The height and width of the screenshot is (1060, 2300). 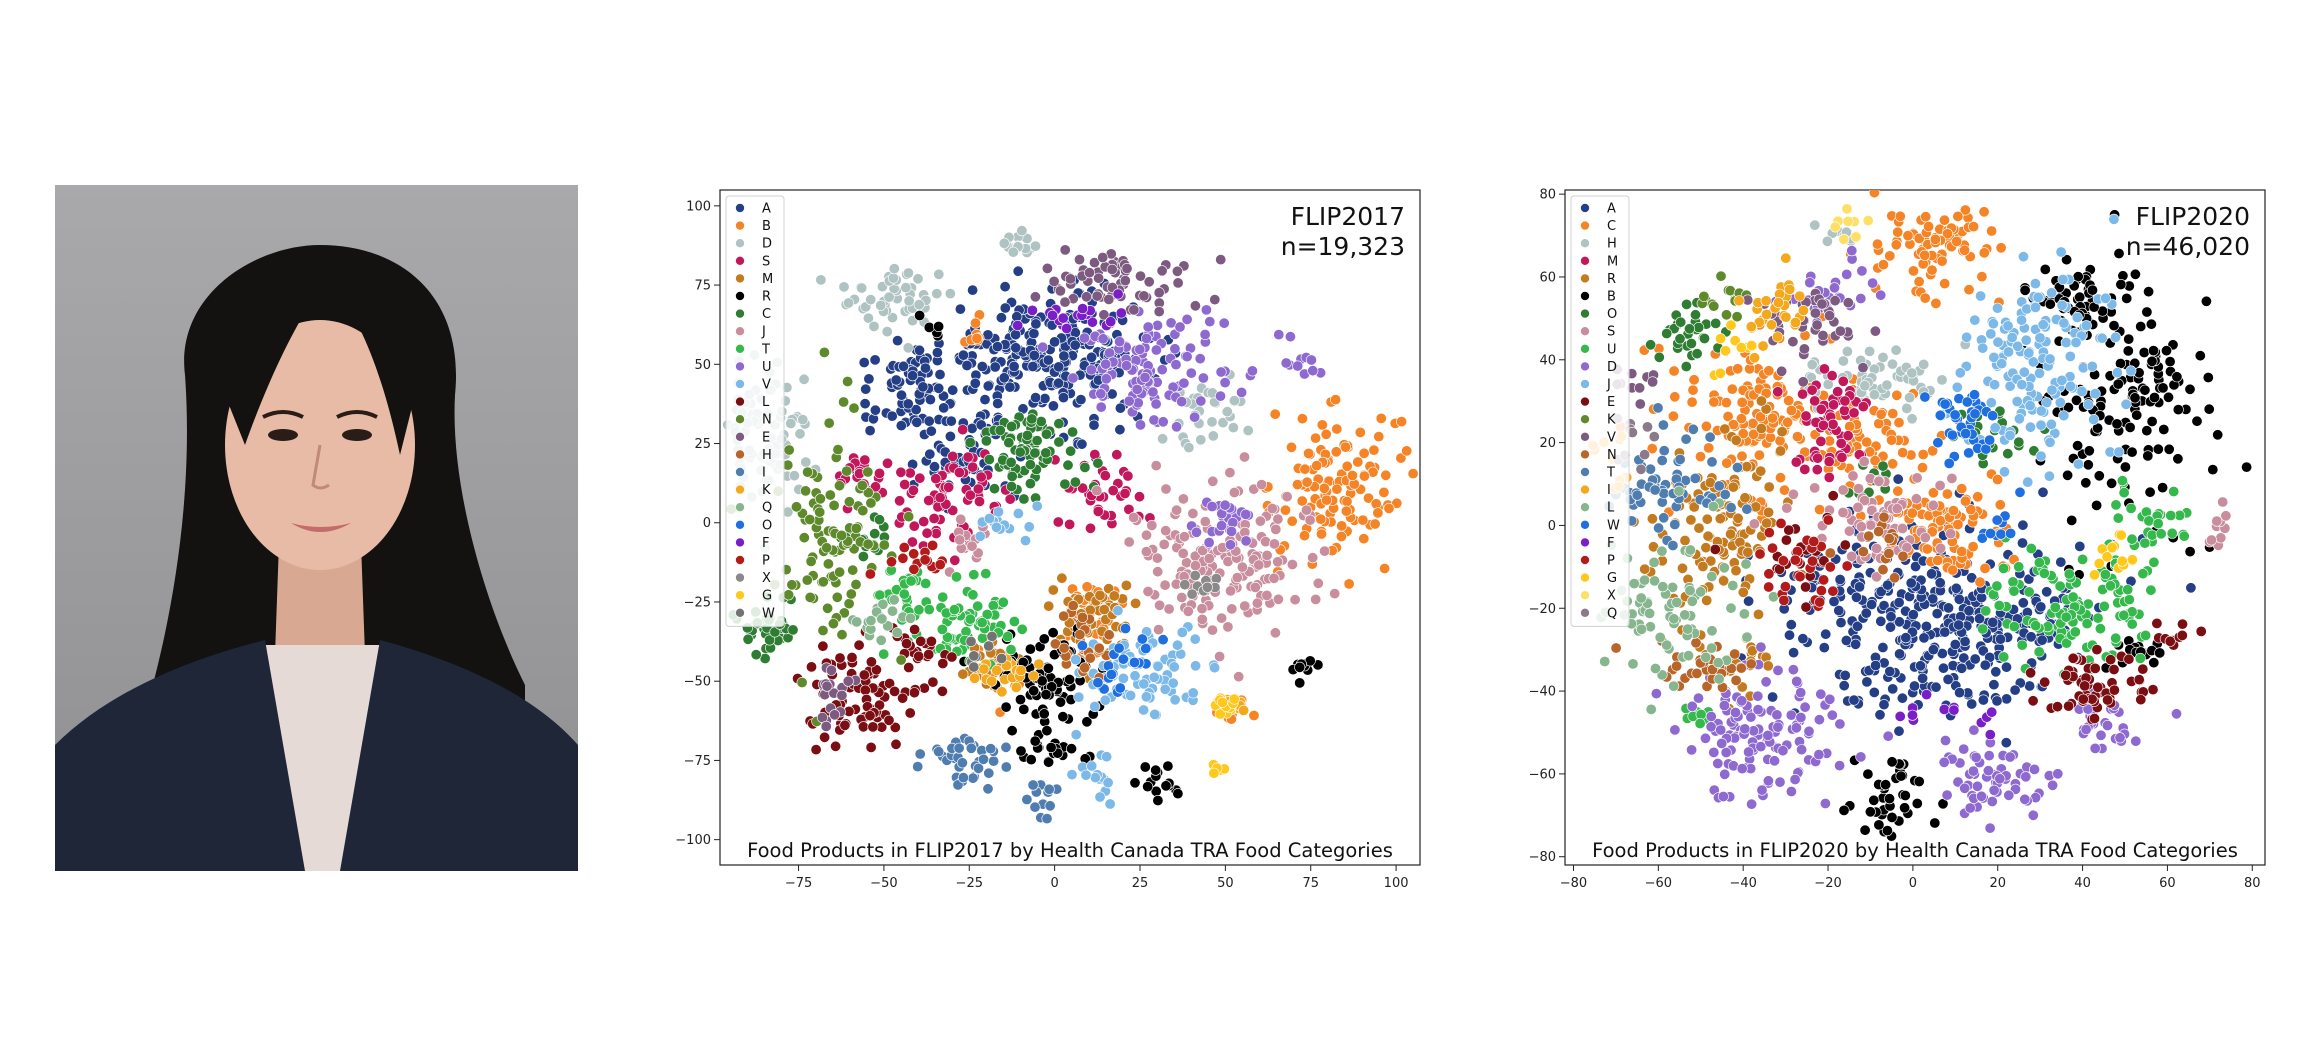 What do you see at coordinates (871, 621) in the screenshot?
I see `point-Q` at bounding box center [871, 621].